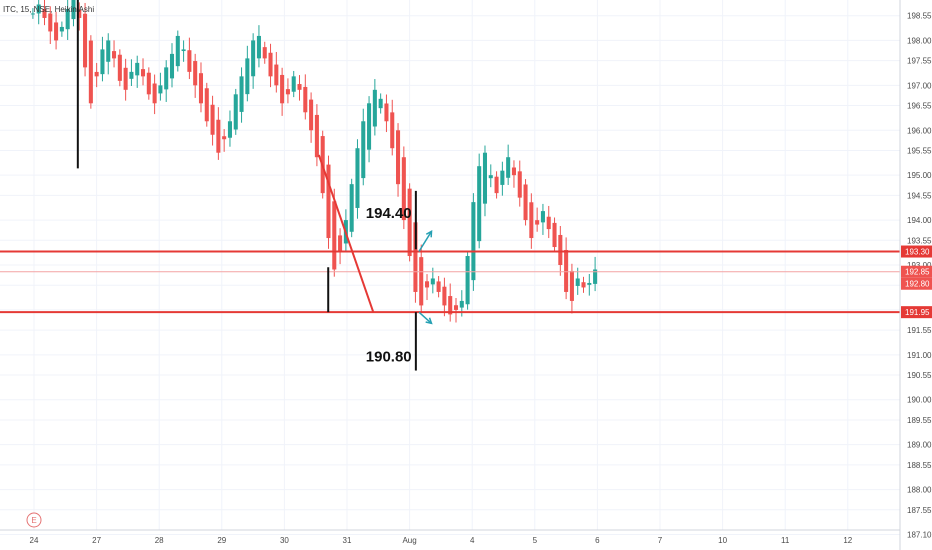 The image size is (932, 550). Describe the element at coordinates (221, 540) in the screenshot. I see `time-tick-label: 29` at that location.